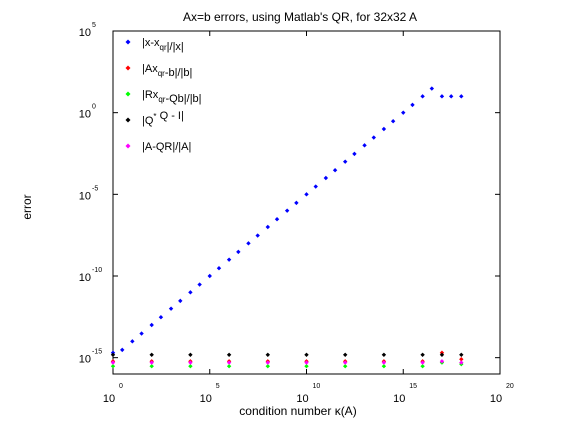 The height and width of the screenshot is (423, 562). What do you see at coordinates (297, 411) in the screenshot?
I see `x-axis-label: condition number κ(A)` at bounding box center [297, 411].